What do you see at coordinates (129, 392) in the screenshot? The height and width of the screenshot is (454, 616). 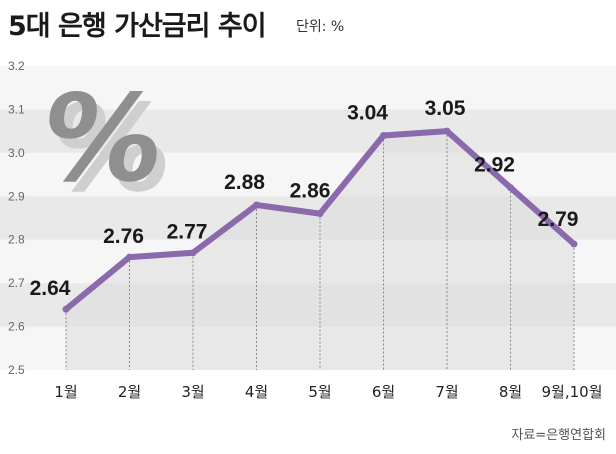 I see `x-tick-label: 2월` at bounding box center [129, 392].